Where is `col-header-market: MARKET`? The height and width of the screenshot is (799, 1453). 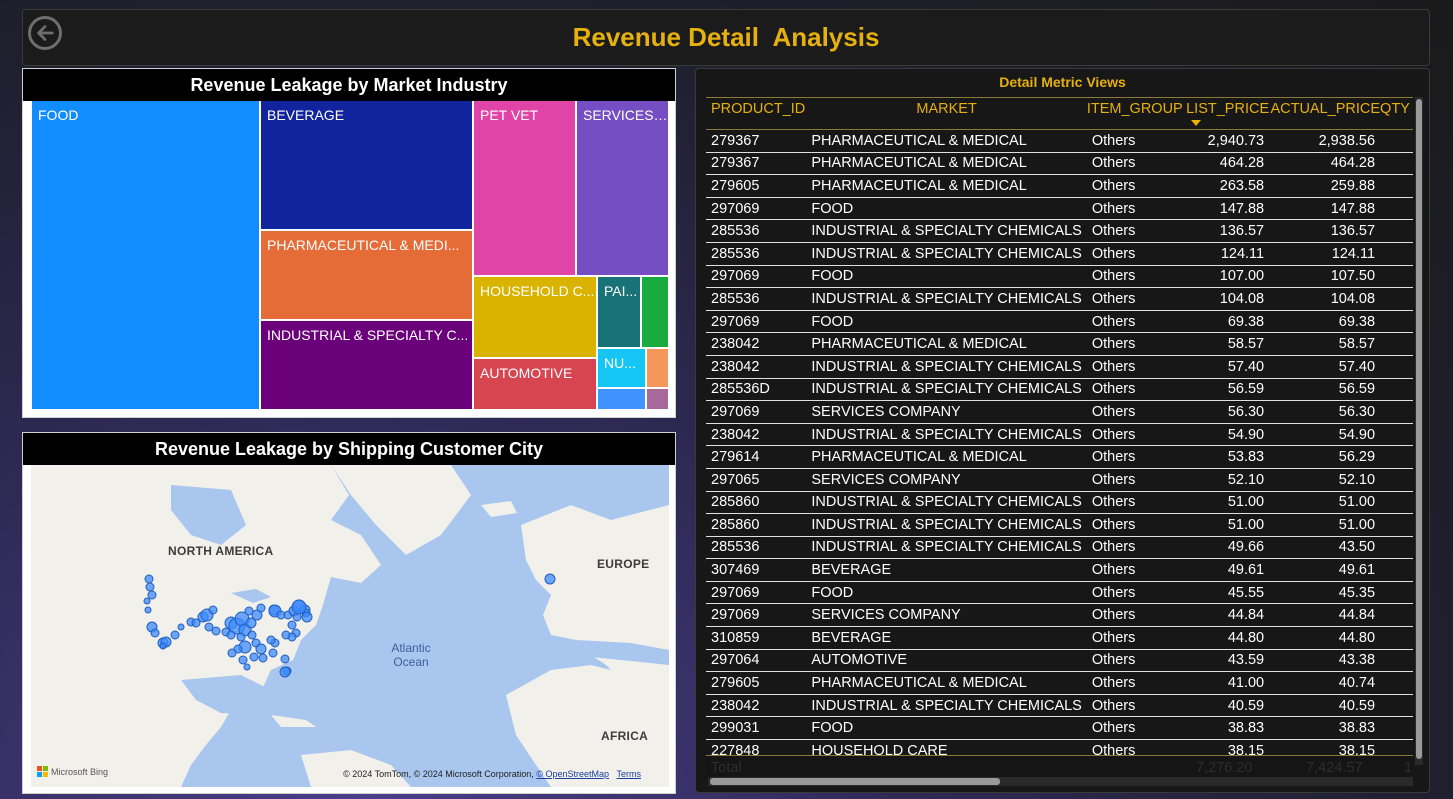 col-header-market: MARKET is located at coordinates (946, 113).